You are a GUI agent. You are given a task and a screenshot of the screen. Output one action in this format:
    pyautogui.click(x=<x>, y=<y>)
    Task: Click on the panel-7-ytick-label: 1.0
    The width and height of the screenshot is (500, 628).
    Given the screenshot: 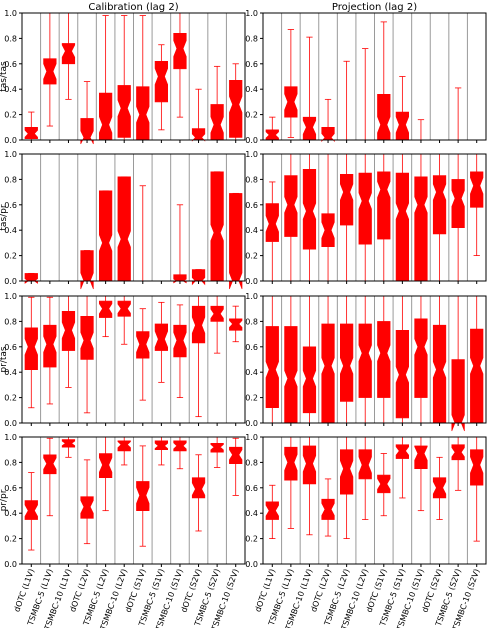 What is the action you would take?
    pyautogui.click(x=10, y=437)
    